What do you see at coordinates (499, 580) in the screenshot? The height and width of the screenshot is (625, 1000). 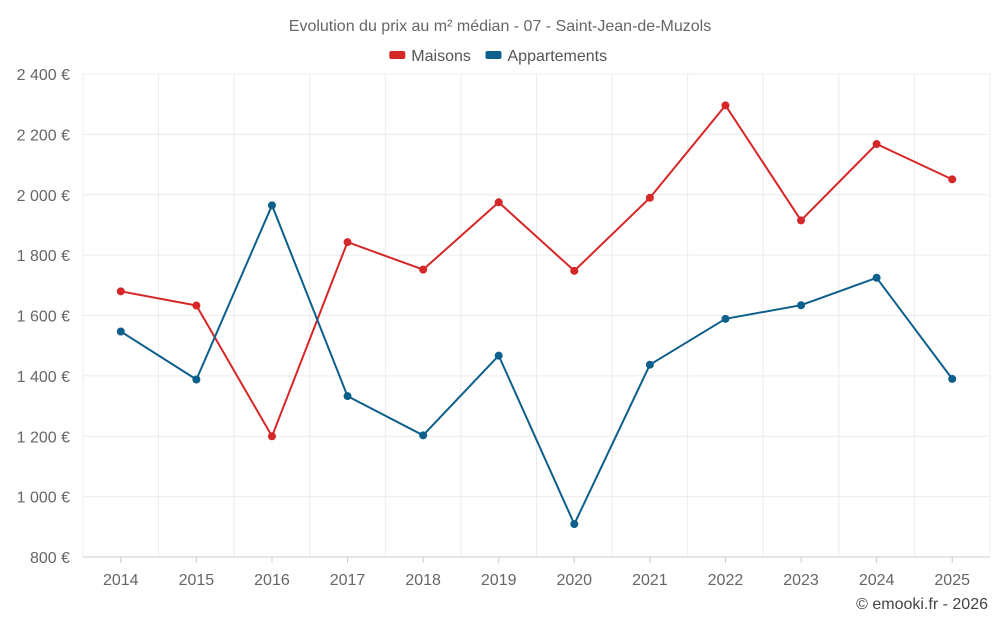 I see `x-tick-label: 2019` at bounding box center [499, 580].